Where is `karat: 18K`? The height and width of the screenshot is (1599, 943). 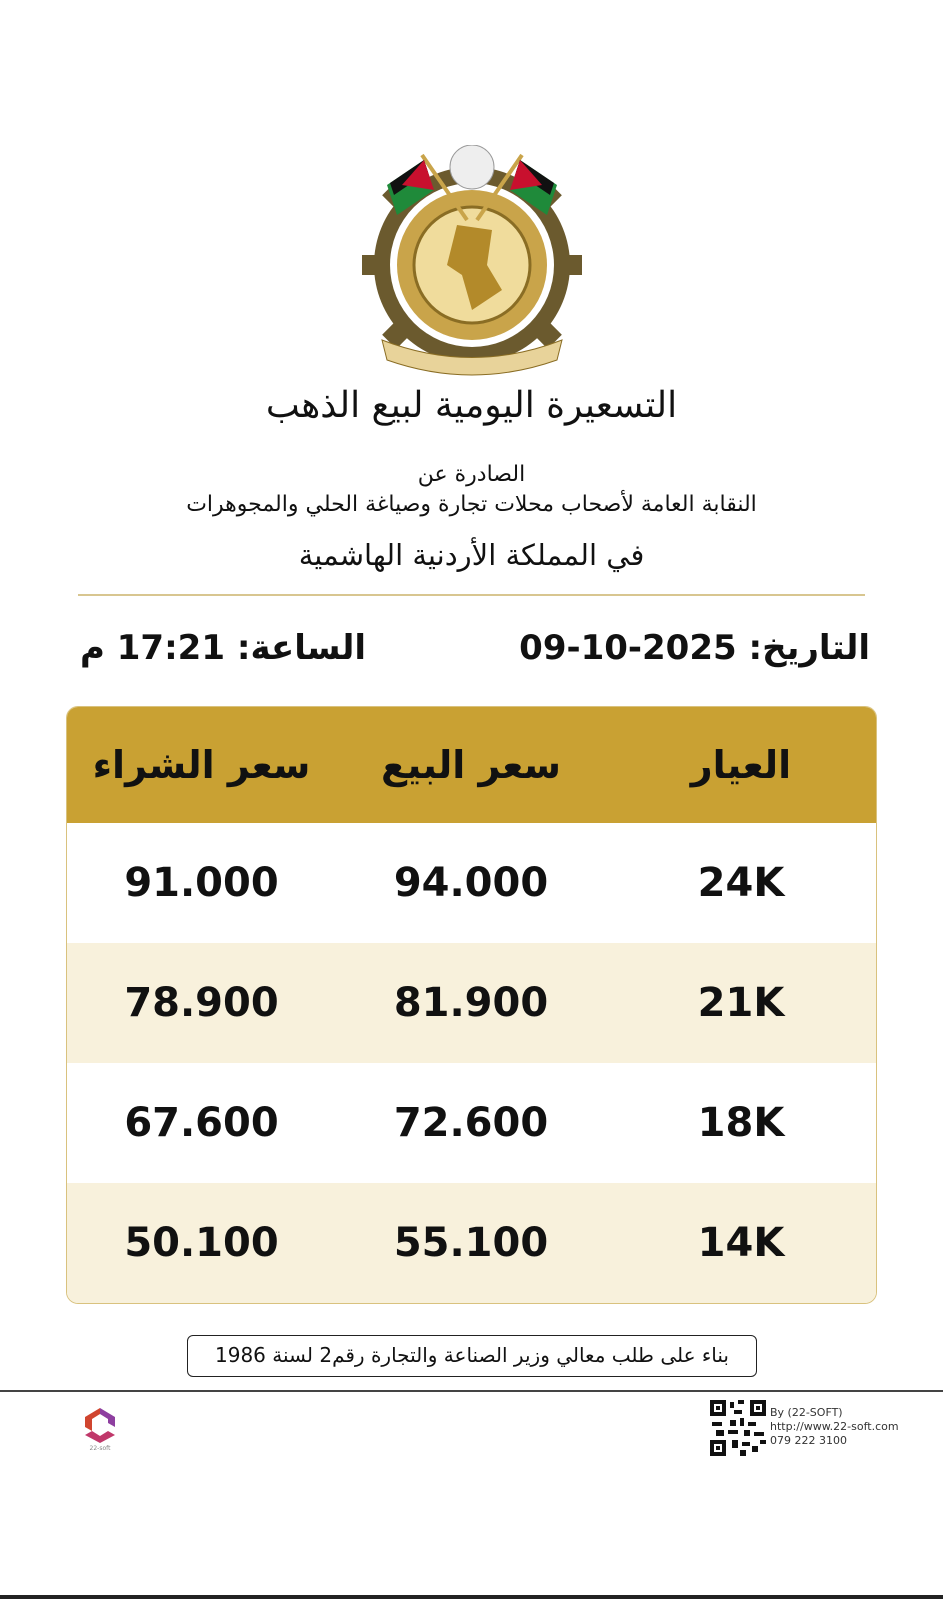
karat: 18K is located at coordinates (741, 1123).